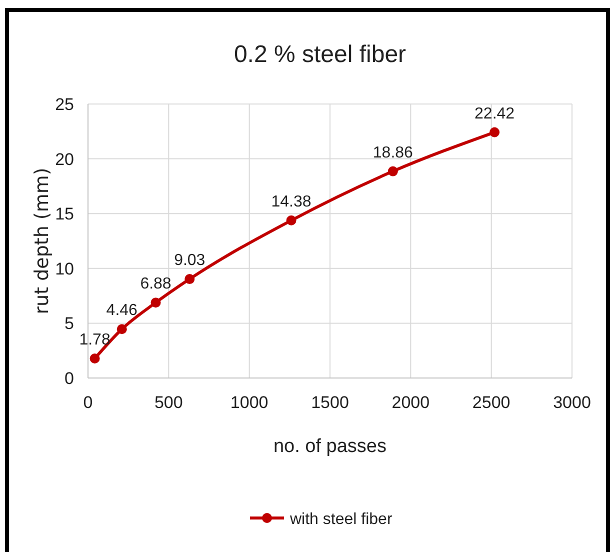 This screenshot has height=552, width=610. What do you see at coordinates (572, 402) in the screenshot?
I see `x-tick-label: 3000` at bounding box center [572, 402].